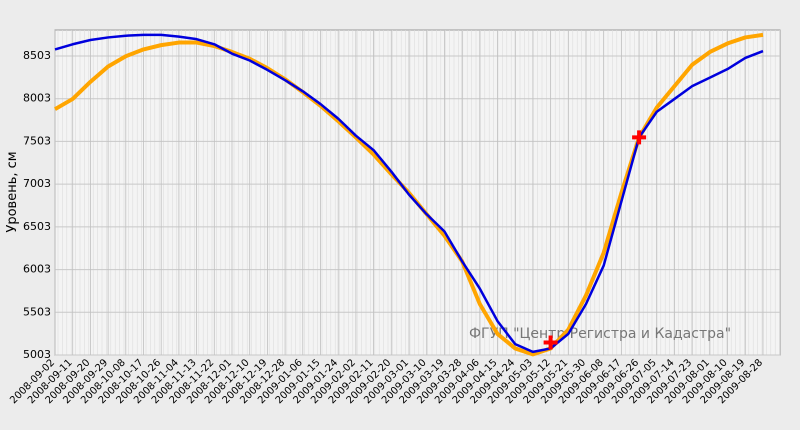 This screenshot has height=430, width=800. What do you see at coordinates (37, 98) in the screenshot?
I see `y-tick-label: 8003` at bounding box center [37, 98].